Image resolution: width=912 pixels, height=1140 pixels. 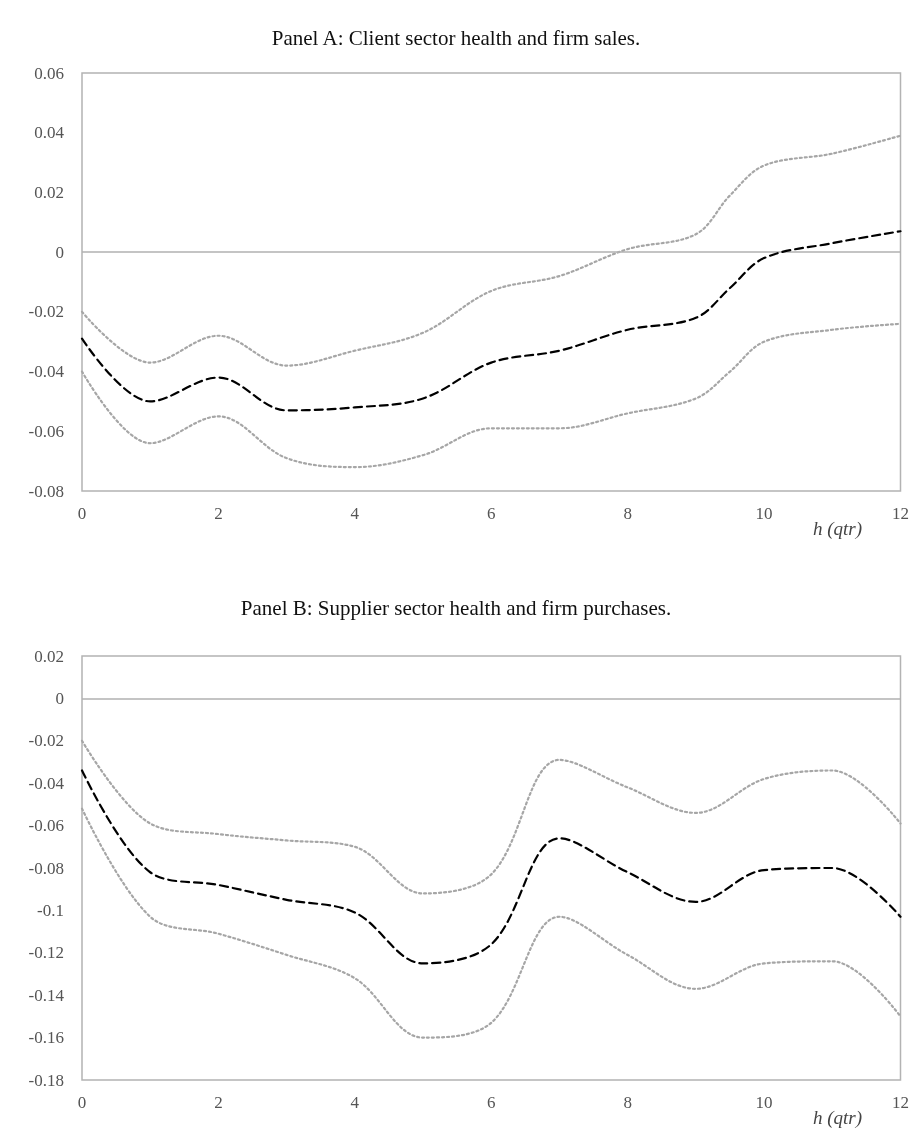 I want to click on chart-title: Panel A: Client sector health and firm sales., so click(x=456, y=37).